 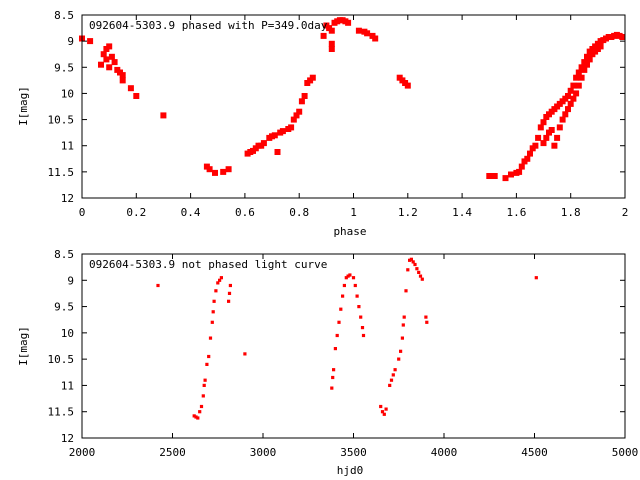 What do you see at coordinates (136, 212) in the screenshot?
I see `x-tick-label: 0.2` at bounding box center [136, 212].